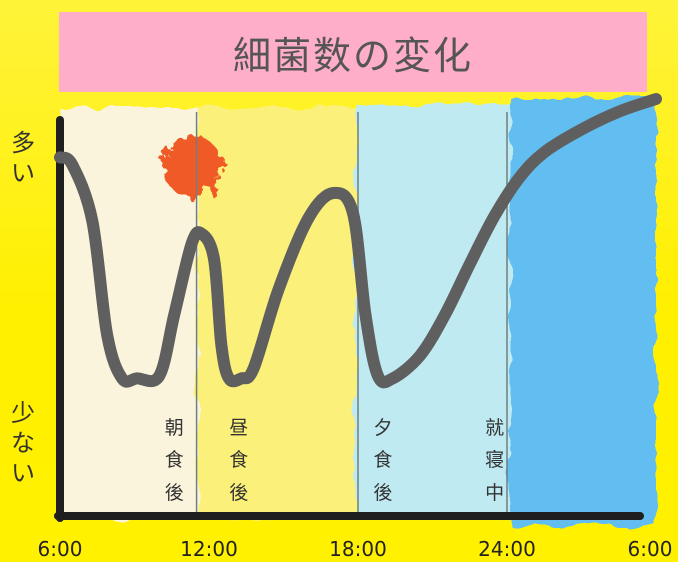  What do you see at coordinates (174, 460) in the screenshot?
I see `meal-label-1: 朝食後` at bounding box center [174, 460].